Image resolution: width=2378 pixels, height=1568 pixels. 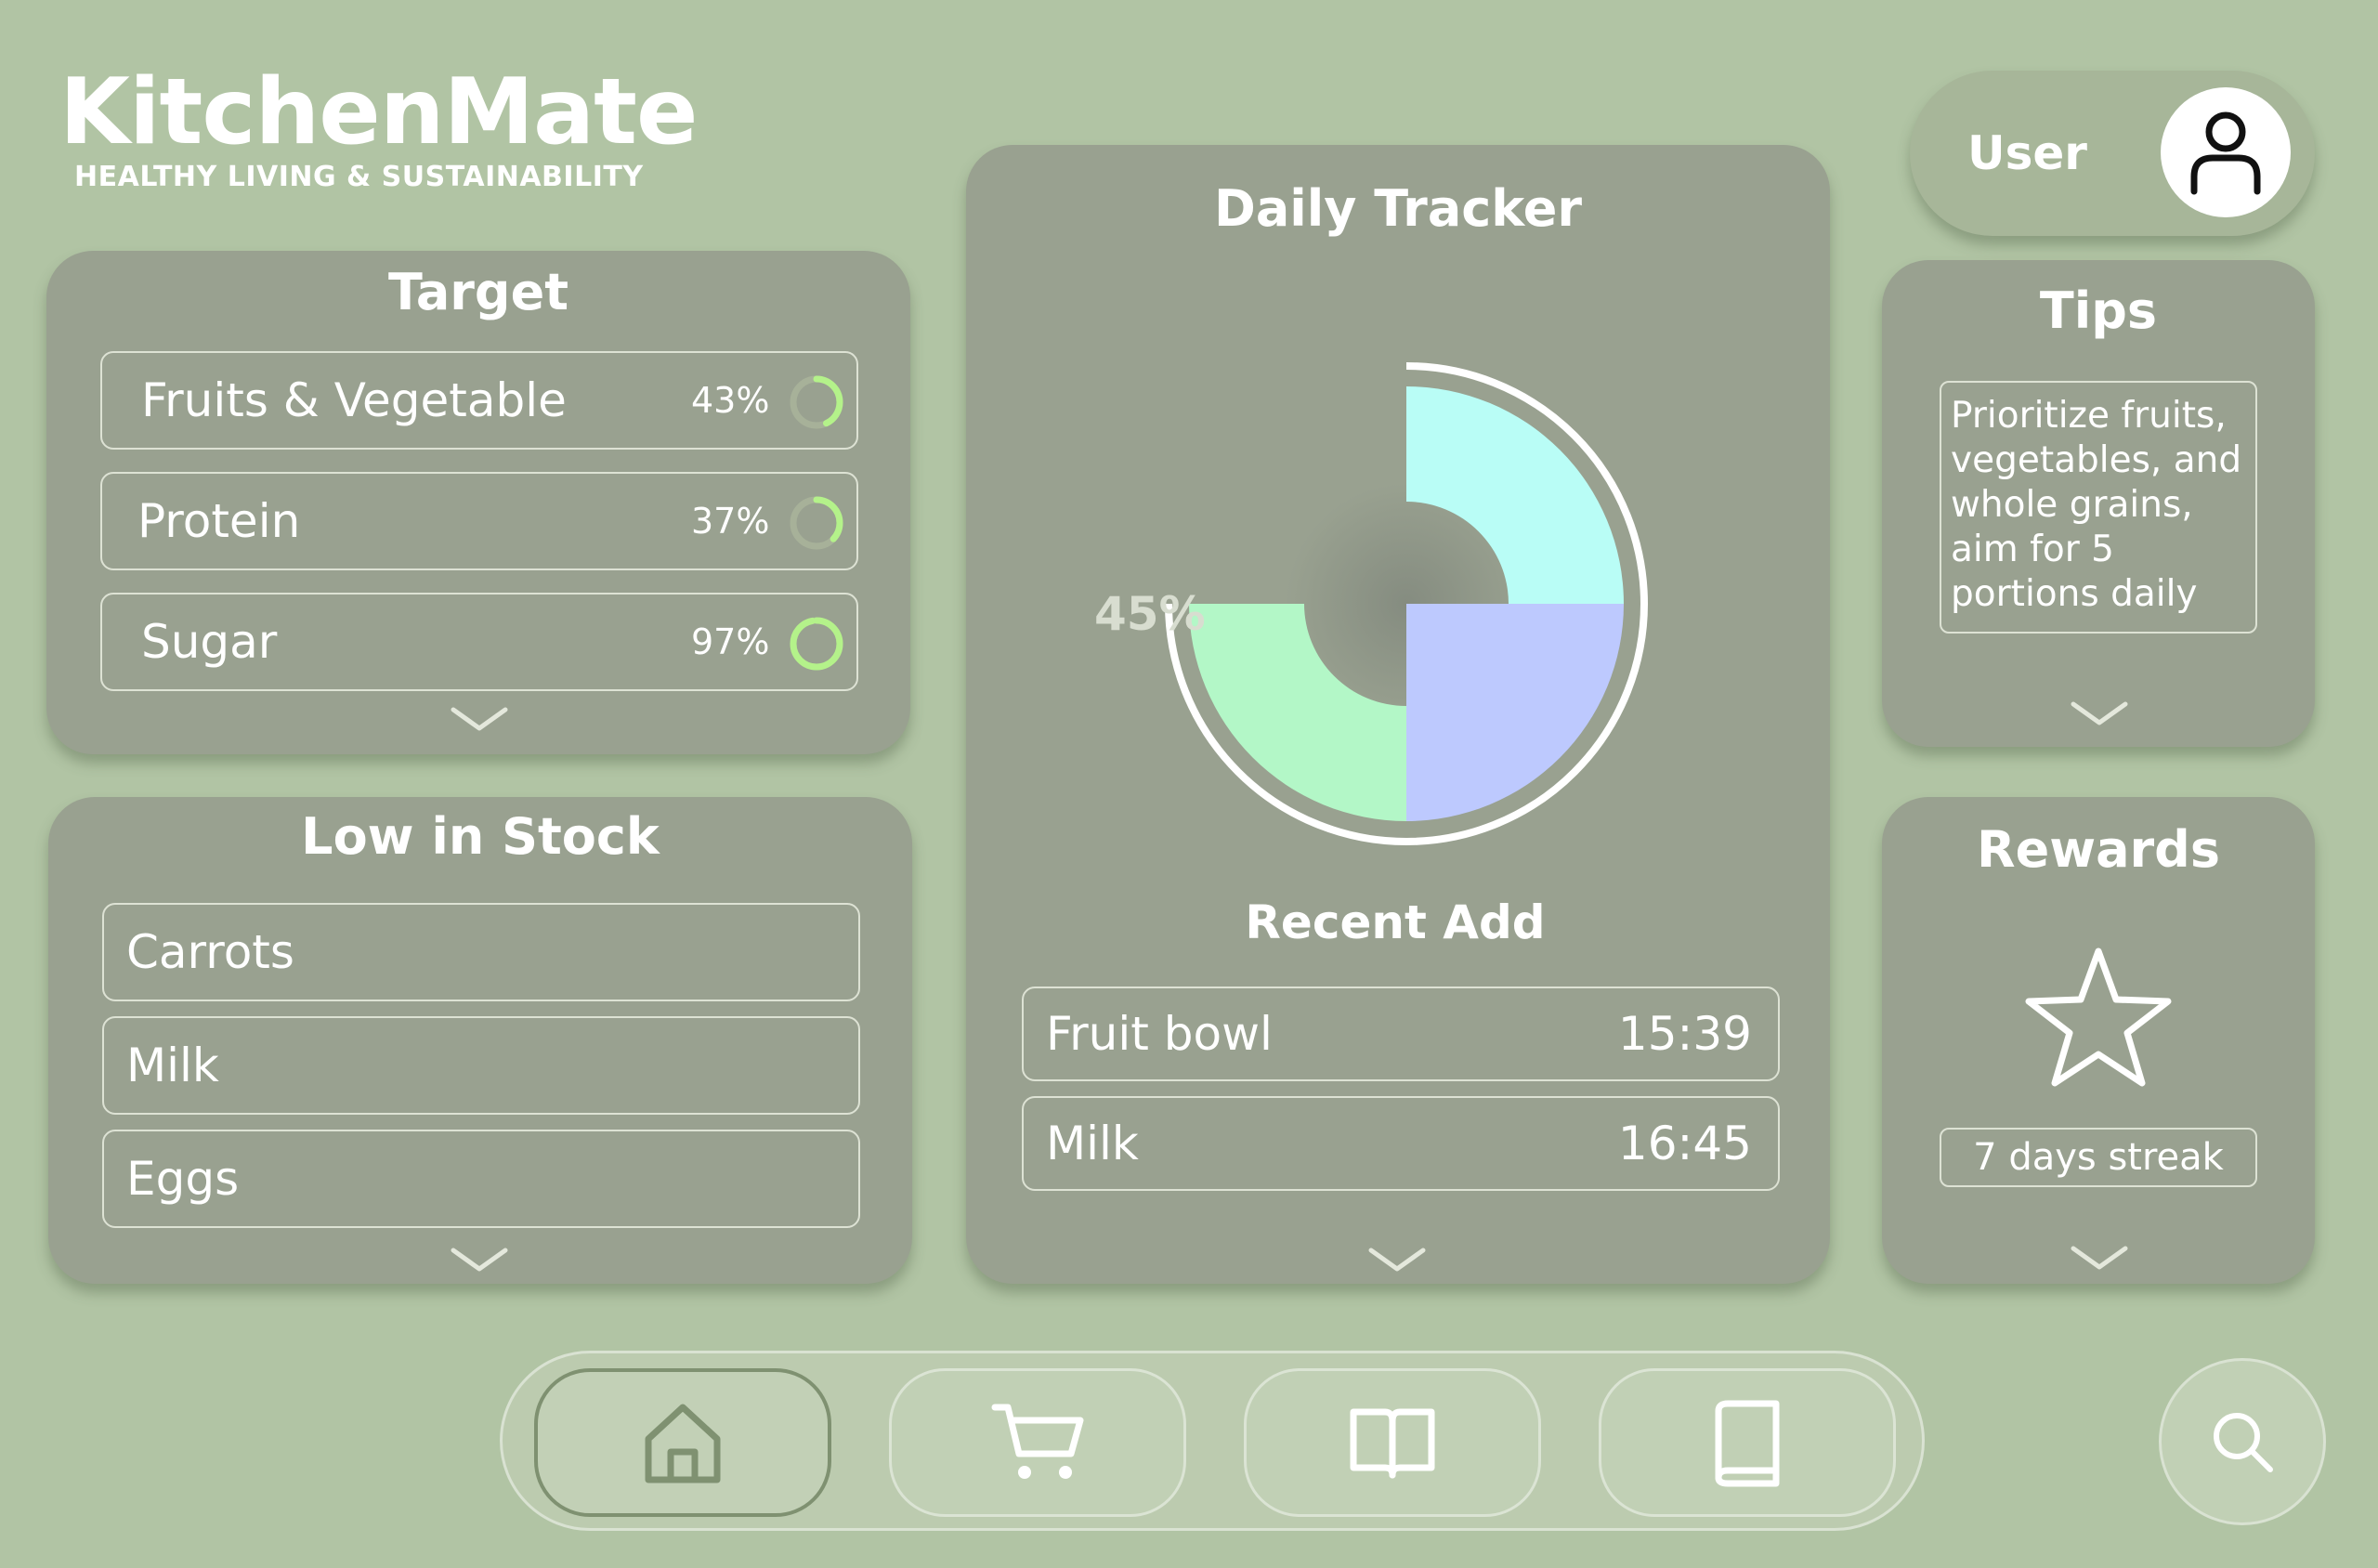 I want to click on nav-journal-button, so click(x=1747, y=1442).